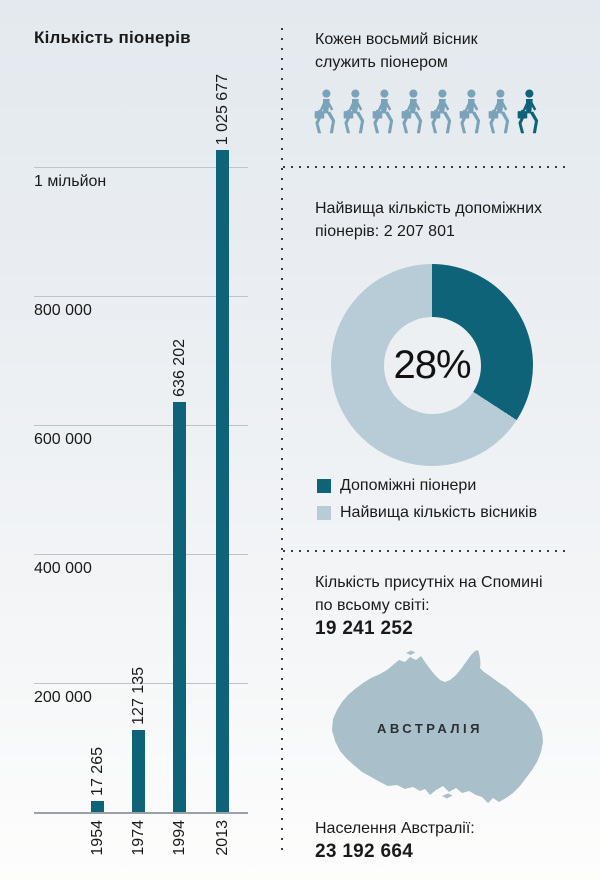 The height and width of the screenshot is (880, 600). Describe the element at coordinates (381, 62) in the screenshot. I see `pioneer-ratio-heading-line2: служить піонером` at that location.